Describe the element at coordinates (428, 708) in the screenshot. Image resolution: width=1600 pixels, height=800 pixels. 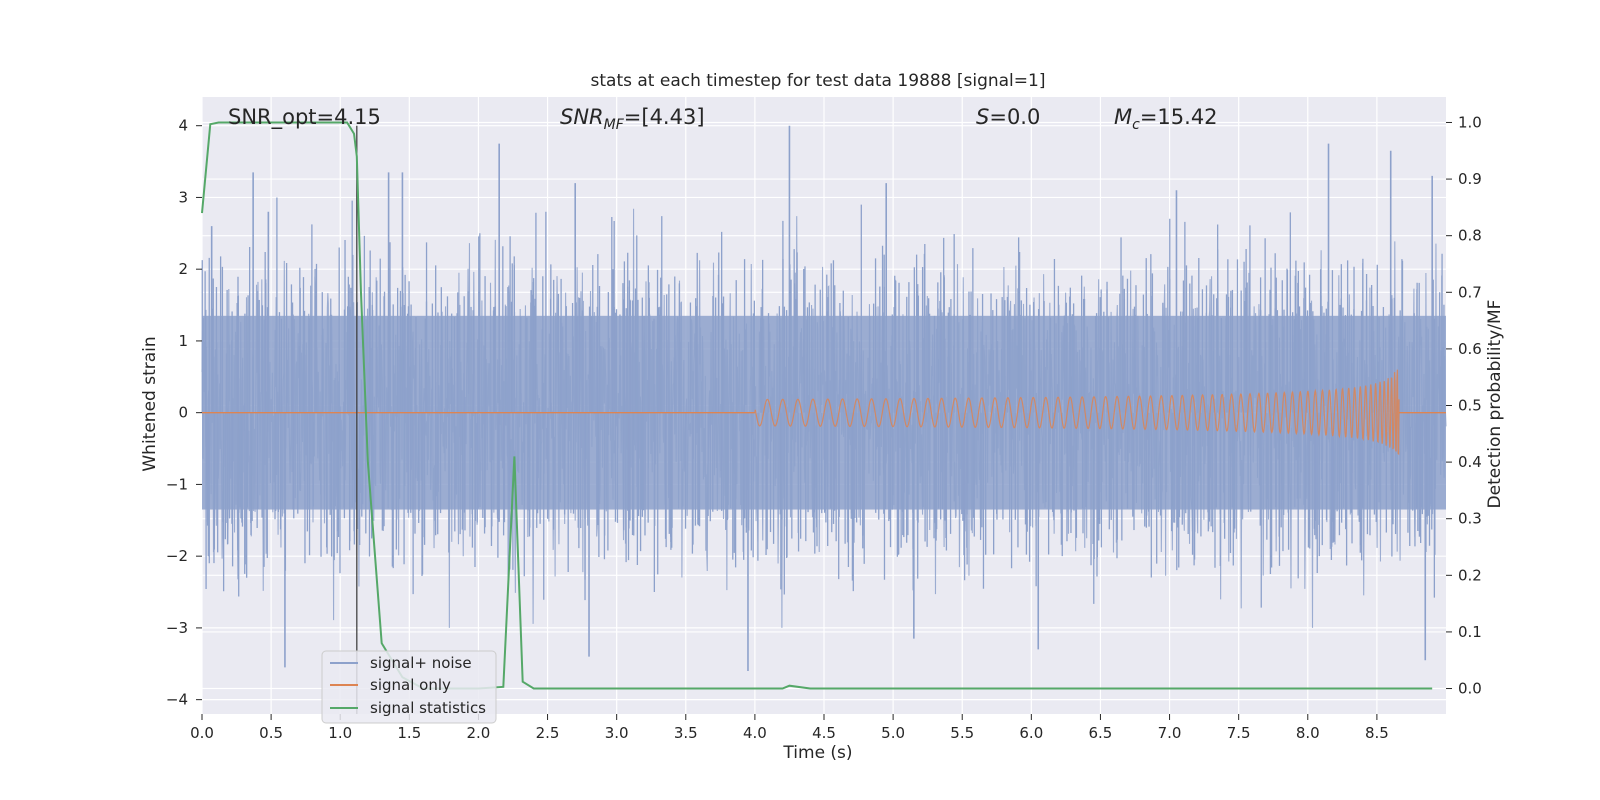
I see `legend-label-statistics: signal statistics` at that location.